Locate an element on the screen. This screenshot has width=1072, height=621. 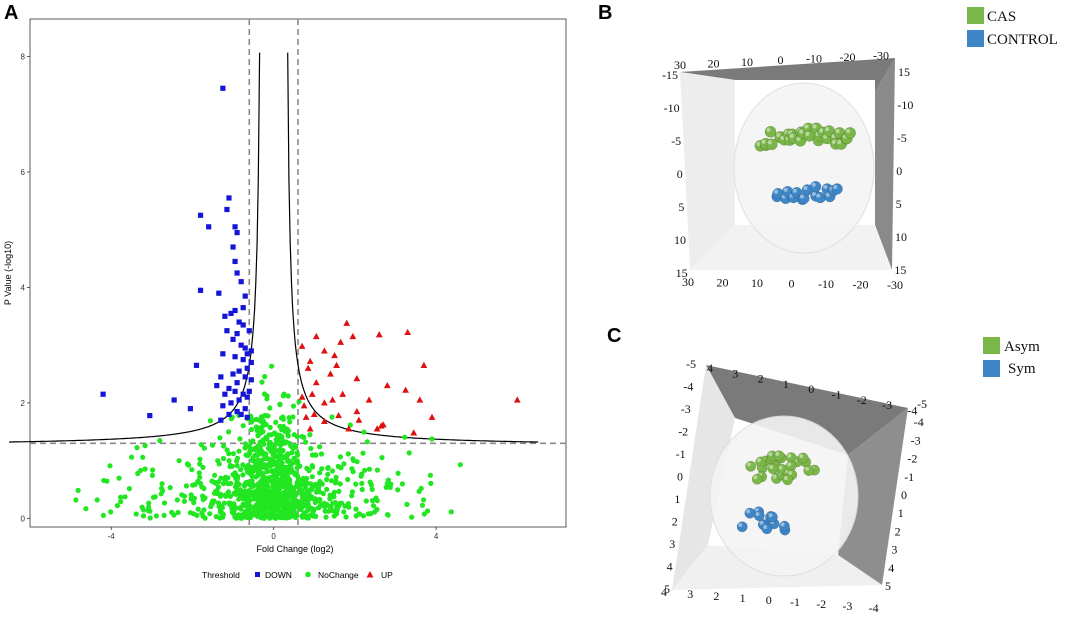
pca-c-left-tick: -3 is located at coordinates (686, 409).